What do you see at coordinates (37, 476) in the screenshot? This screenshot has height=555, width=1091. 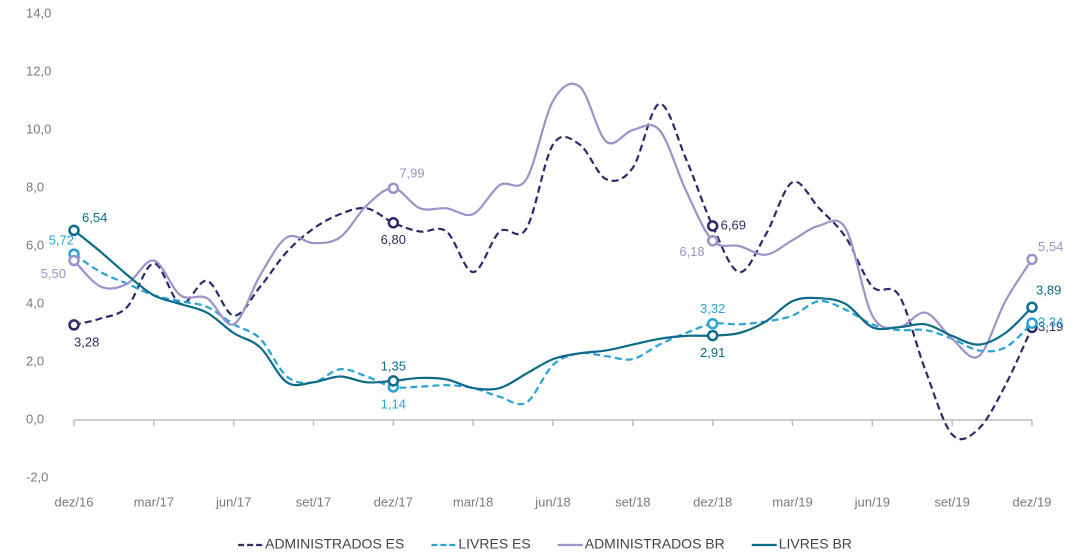 I see `y-tick-label: -2,0` at bounding box center [37, 476].